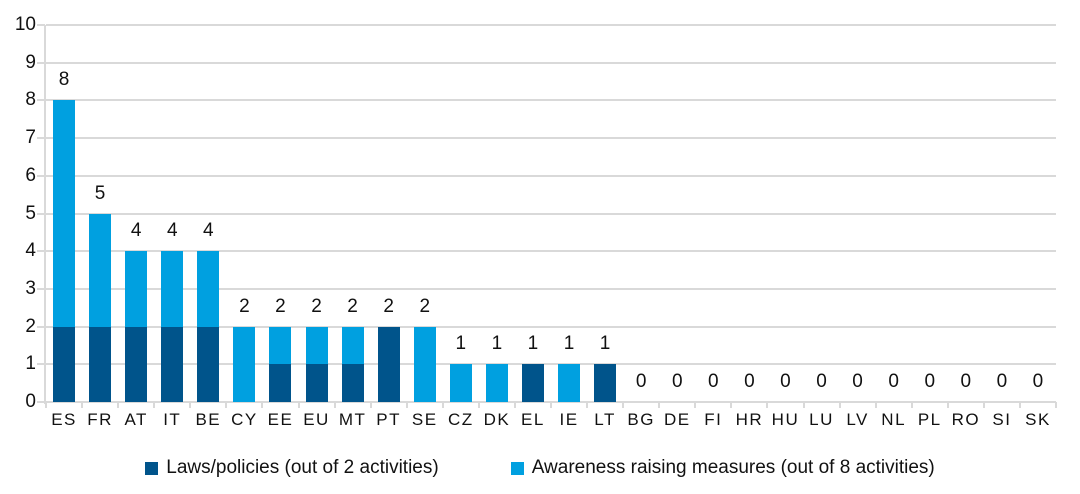  Describe the element at coordinates (894, 419) in the screenshot. I see `x-axis-category-label: NL` at that location.